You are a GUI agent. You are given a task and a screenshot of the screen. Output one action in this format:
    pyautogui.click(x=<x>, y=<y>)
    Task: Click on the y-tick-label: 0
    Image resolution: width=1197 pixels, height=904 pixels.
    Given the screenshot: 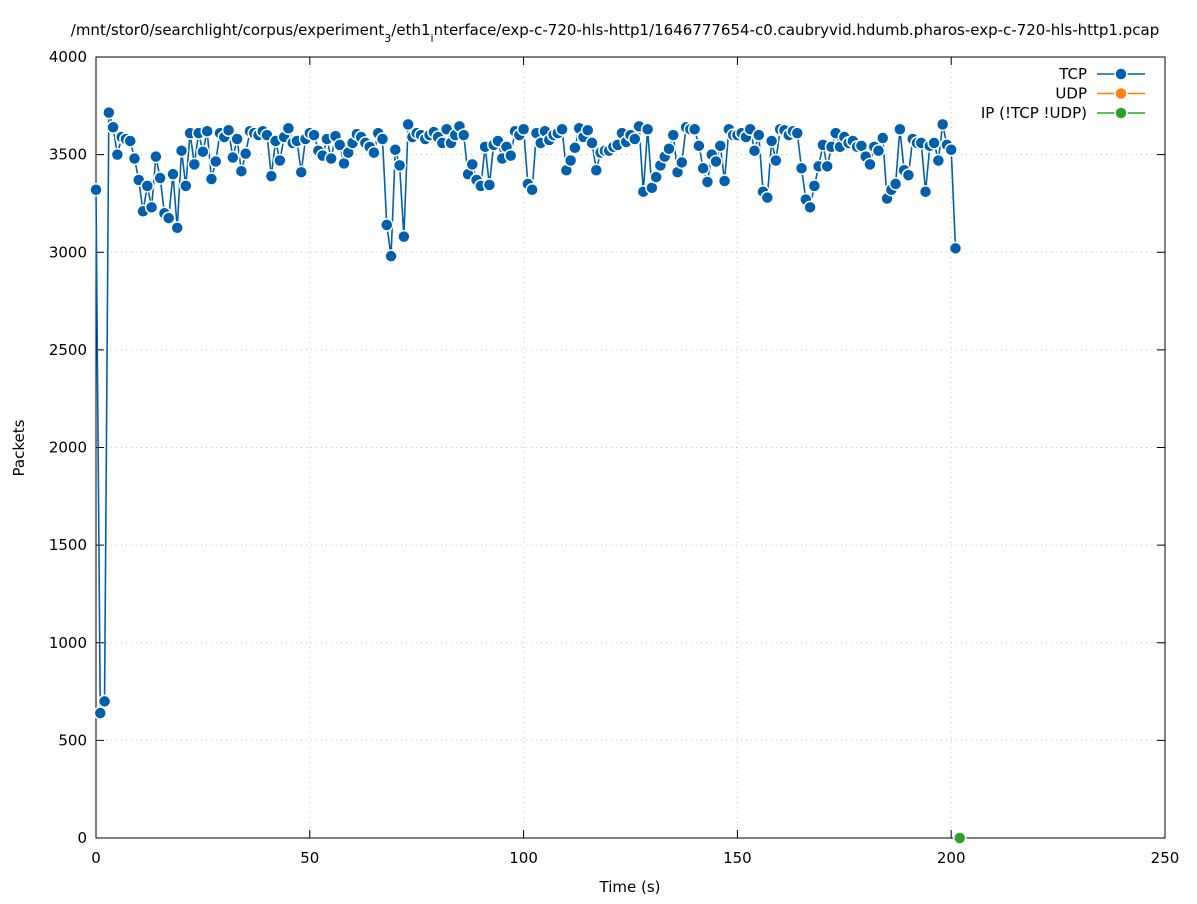 What is the action you would take?
    pyautogui.click(x=82, y=838)
    